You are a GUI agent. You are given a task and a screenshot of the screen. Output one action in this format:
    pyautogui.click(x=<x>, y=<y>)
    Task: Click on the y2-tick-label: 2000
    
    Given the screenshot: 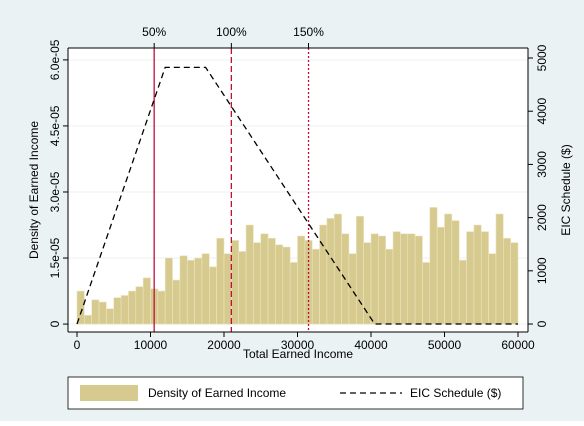 What is the action you would take?
    pyautogui.click(x=542, y=217)
    